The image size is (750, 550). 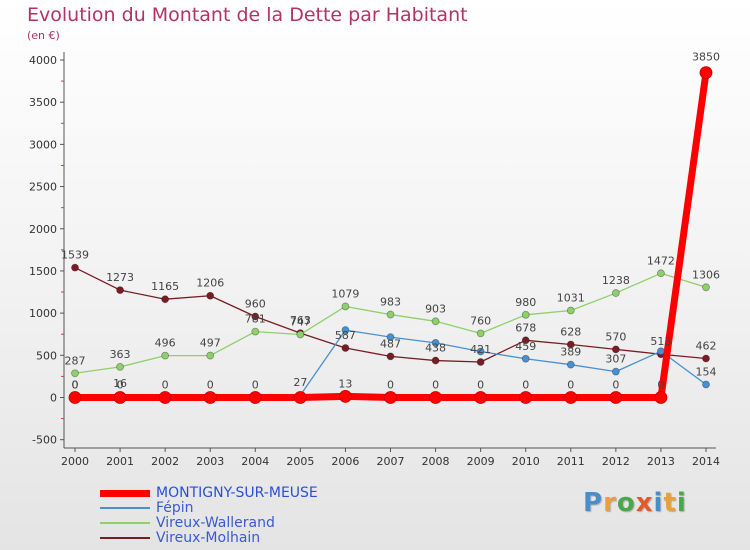 What do you see at coordinates (570, 332) in the screenshot?
I see `data-label: 628` at bounding box center [570, 332].